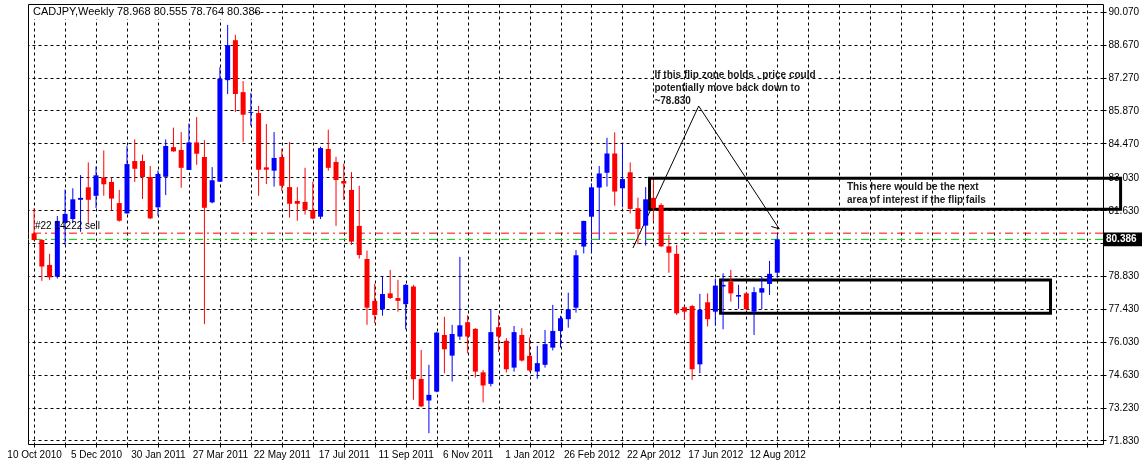  Describe the element at coordinates (468, 454) in the screenshot. I see `x-tick-label: 6 Nov 2011` at that location.